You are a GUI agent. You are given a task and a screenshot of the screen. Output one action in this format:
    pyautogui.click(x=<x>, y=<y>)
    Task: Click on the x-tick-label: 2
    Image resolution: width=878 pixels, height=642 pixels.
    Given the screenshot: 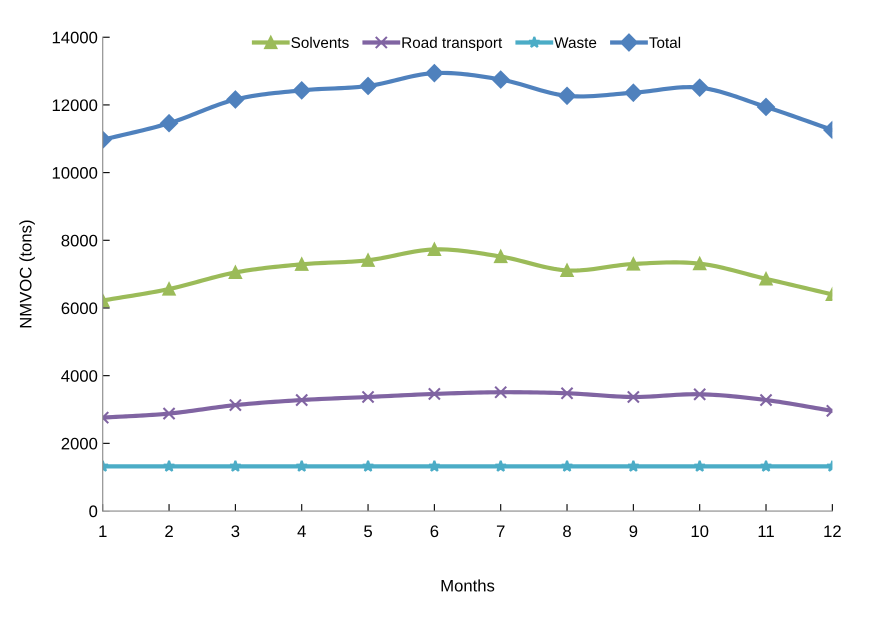 What is the action you would take?
    pyautogui.click(x=169, y=531)
    